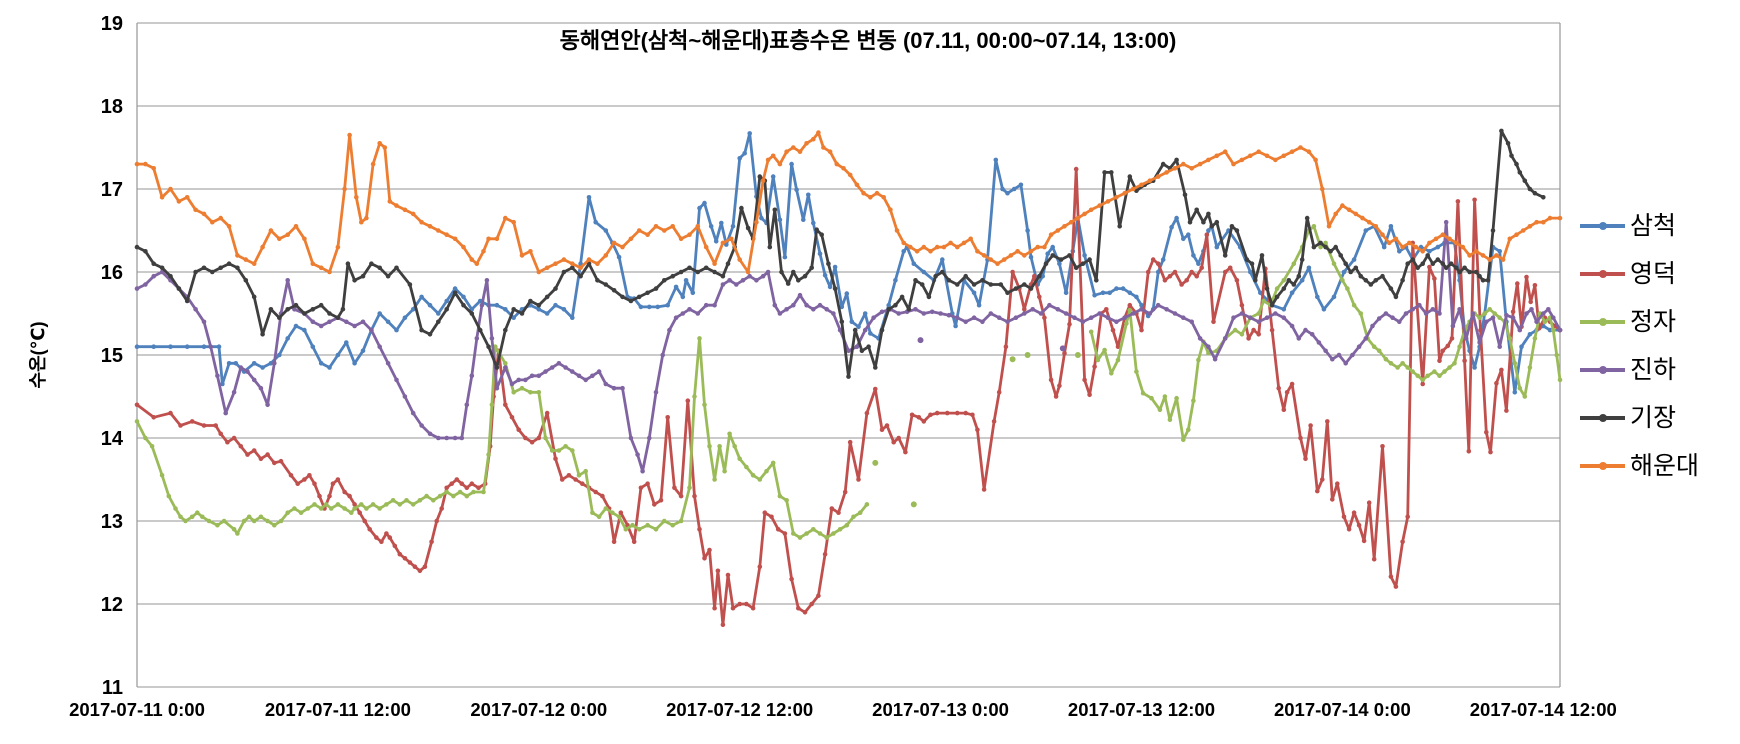  Describe the element at coordinates (38, 355) in the screenshot. I see `y-axis-title: 수온(℃)` at that location.